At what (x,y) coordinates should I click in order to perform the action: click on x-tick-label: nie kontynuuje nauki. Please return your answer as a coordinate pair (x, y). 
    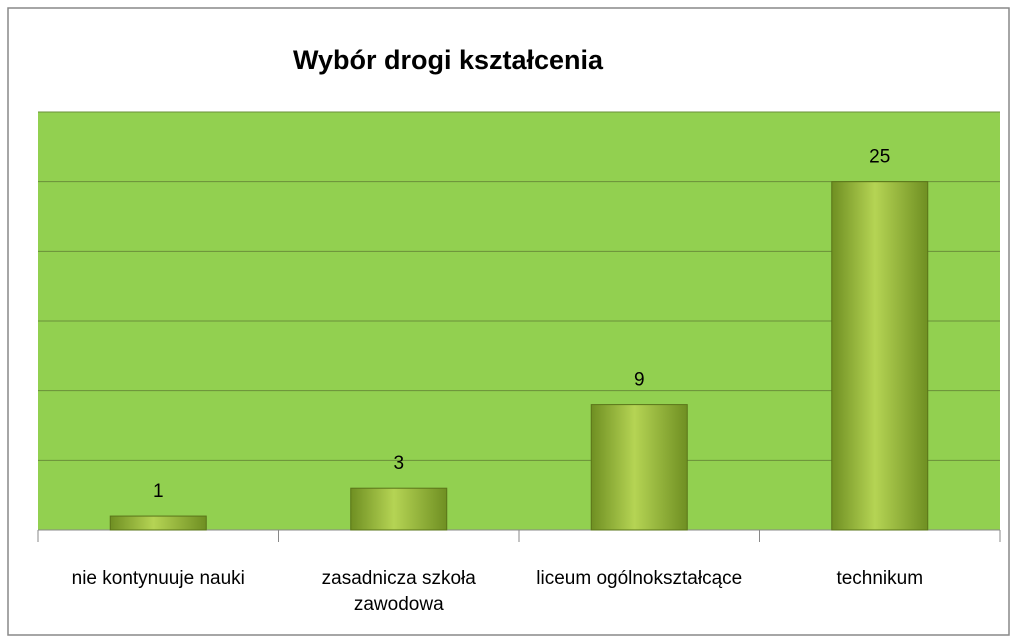
    Looking at the image, I should click on (158, 578).